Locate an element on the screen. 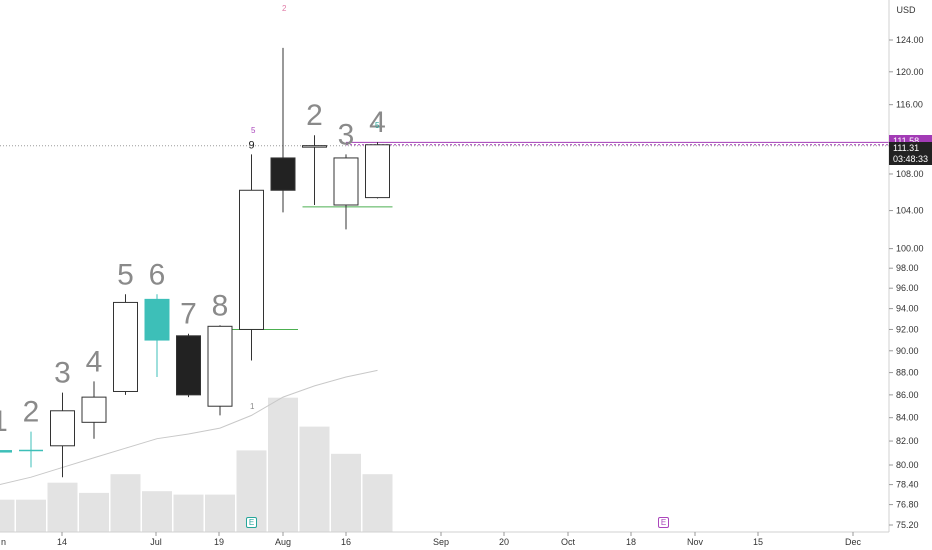 This screenshot has width=932, height=550. mini-markers: 5 2 5 1 is located at coordinates (315, 207).